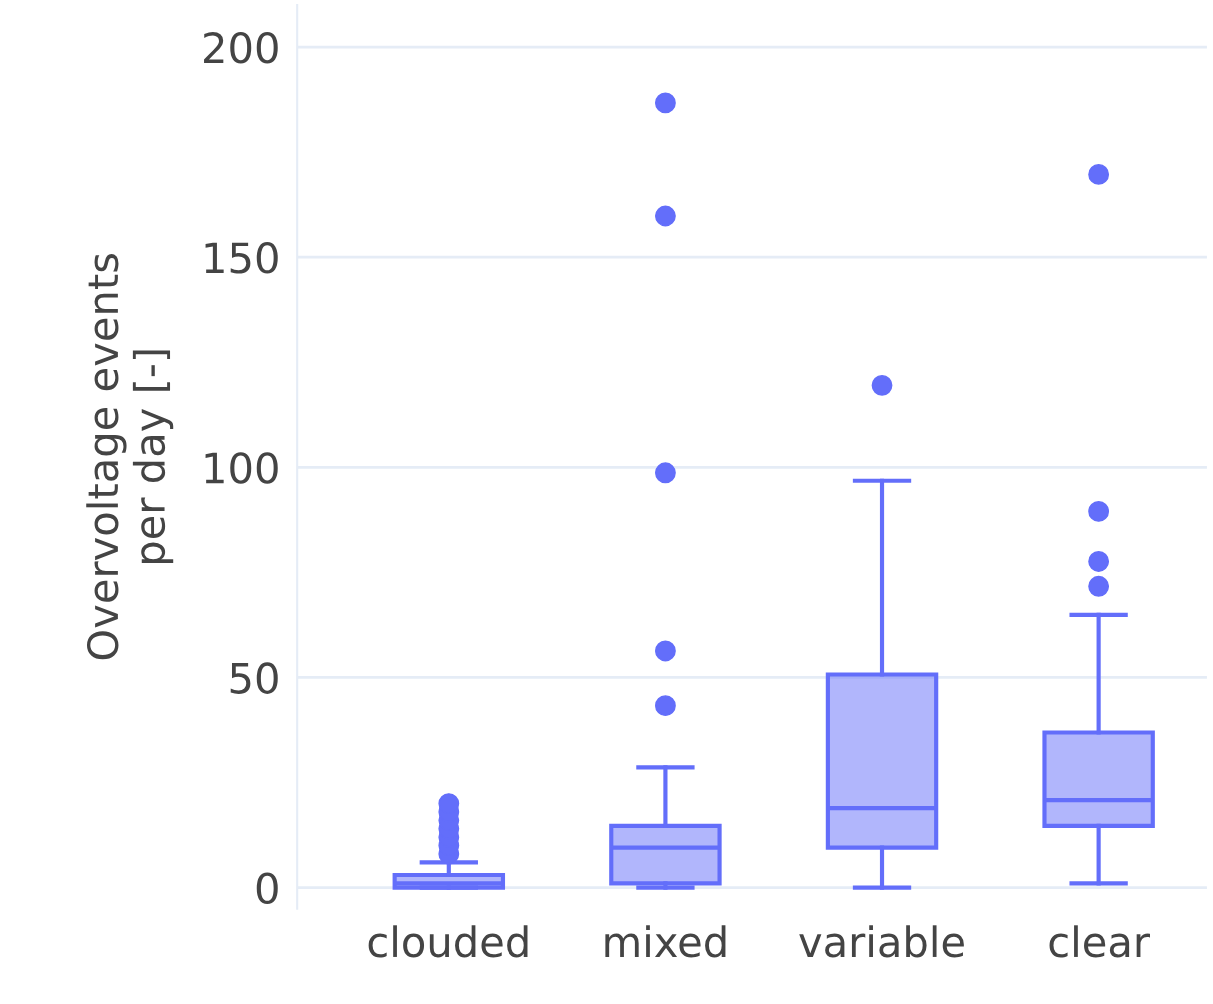  Describe the element at coordinates (448, 941) in the screenshot. I see `x-tick-label: clouded` at that location.